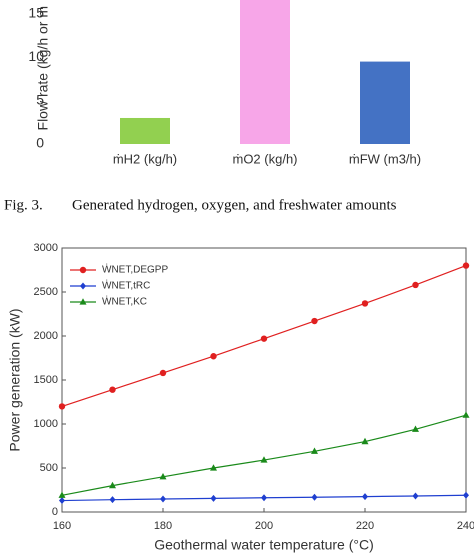 The width and height of the screenshot is (474, 555). Describe the element at coordinates (124, 301) in the screenshot. I see `legend-label: ẆNET,KC` at that location.